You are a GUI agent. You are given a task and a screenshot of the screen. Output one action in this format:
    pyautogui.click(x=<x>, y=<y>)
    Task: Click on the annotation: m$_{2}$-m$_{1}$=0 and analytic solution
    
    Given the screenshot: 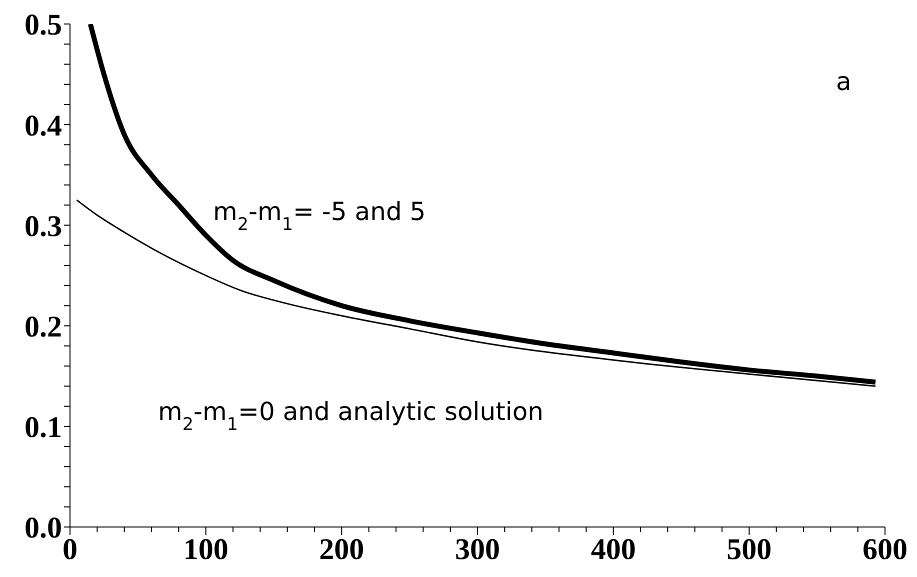 What is the action you would take?
    pyautogui.click(x=351, y=416)
    